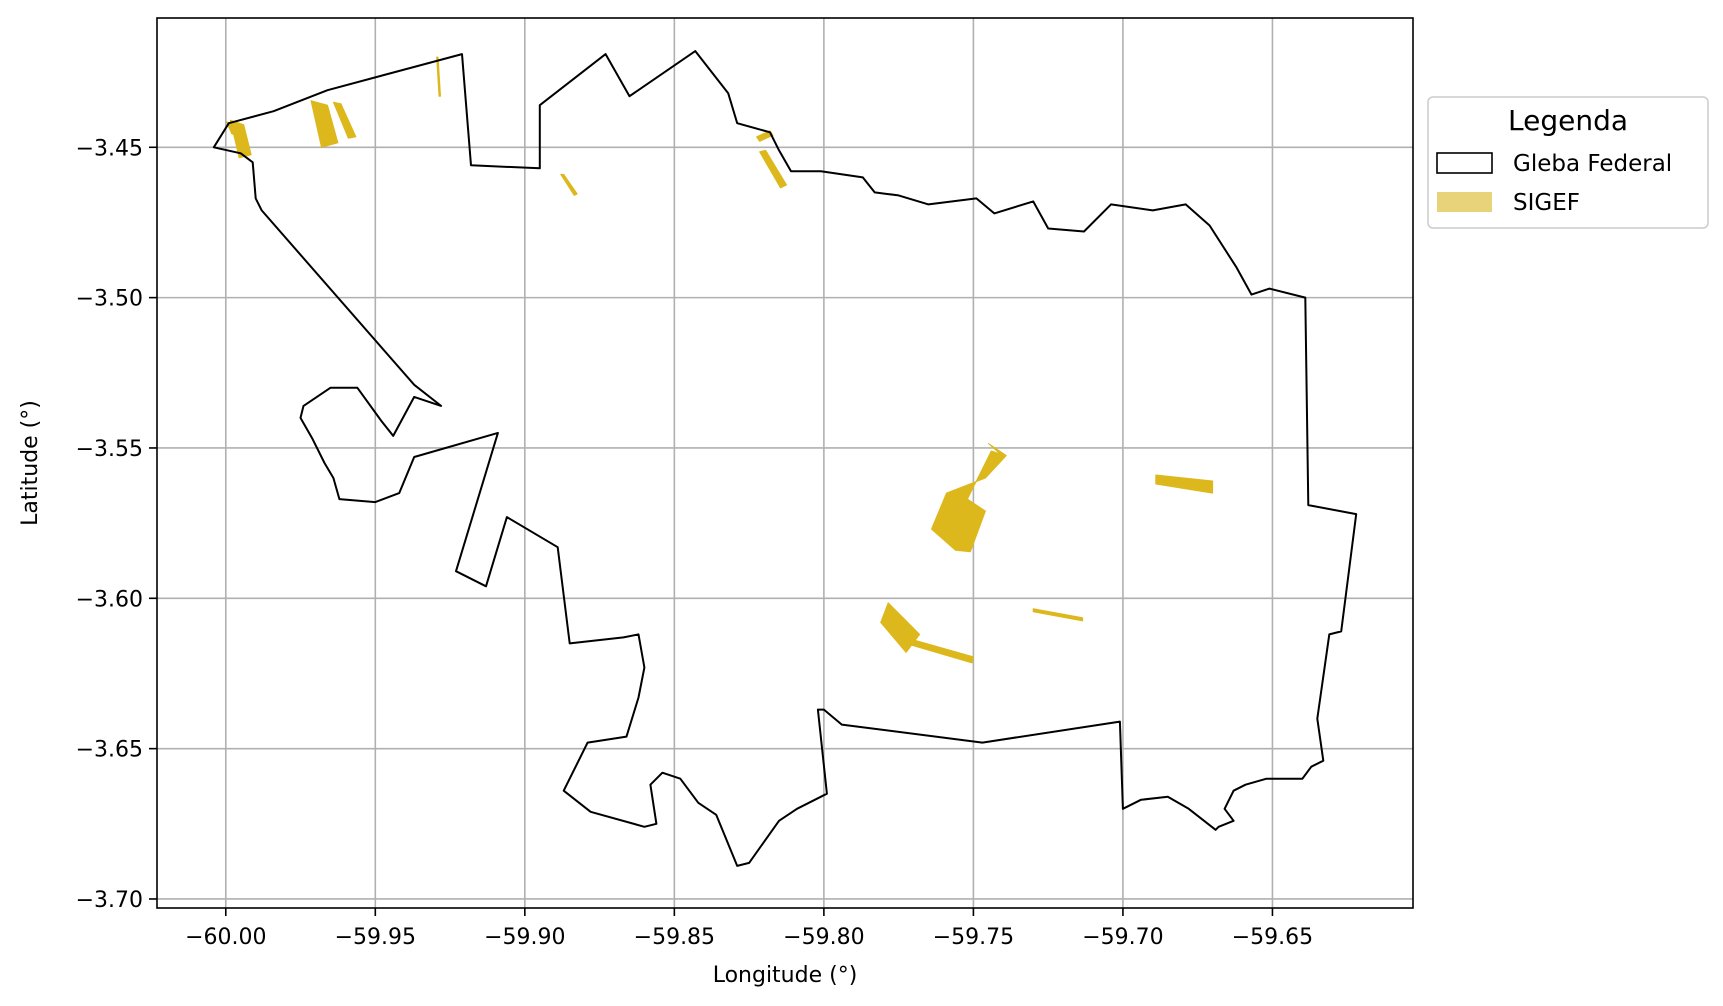  What do you see at coordinates (30, 463) in the screenshot?
I see `y-axis-label: Latitude (°)` at bounding box center [30, 463].